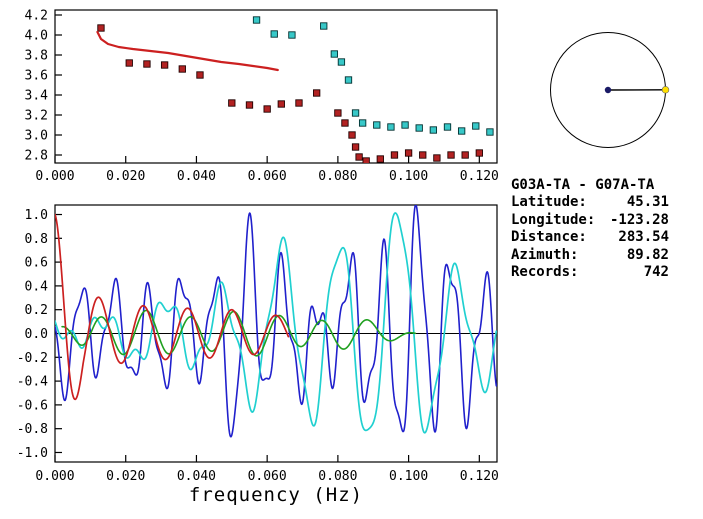  Describe the element at coordinates (656, 272) in the screenshot. I see `info-value-records: 742` at that location.